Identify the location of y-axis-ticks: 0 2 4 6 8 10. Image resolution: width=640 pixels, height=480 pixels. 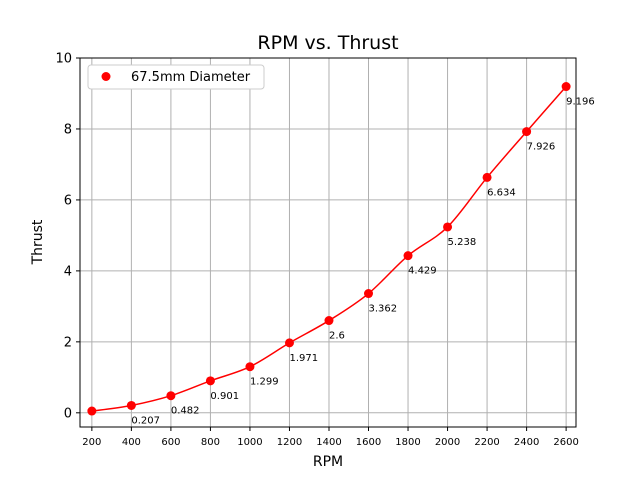
(67, 236).